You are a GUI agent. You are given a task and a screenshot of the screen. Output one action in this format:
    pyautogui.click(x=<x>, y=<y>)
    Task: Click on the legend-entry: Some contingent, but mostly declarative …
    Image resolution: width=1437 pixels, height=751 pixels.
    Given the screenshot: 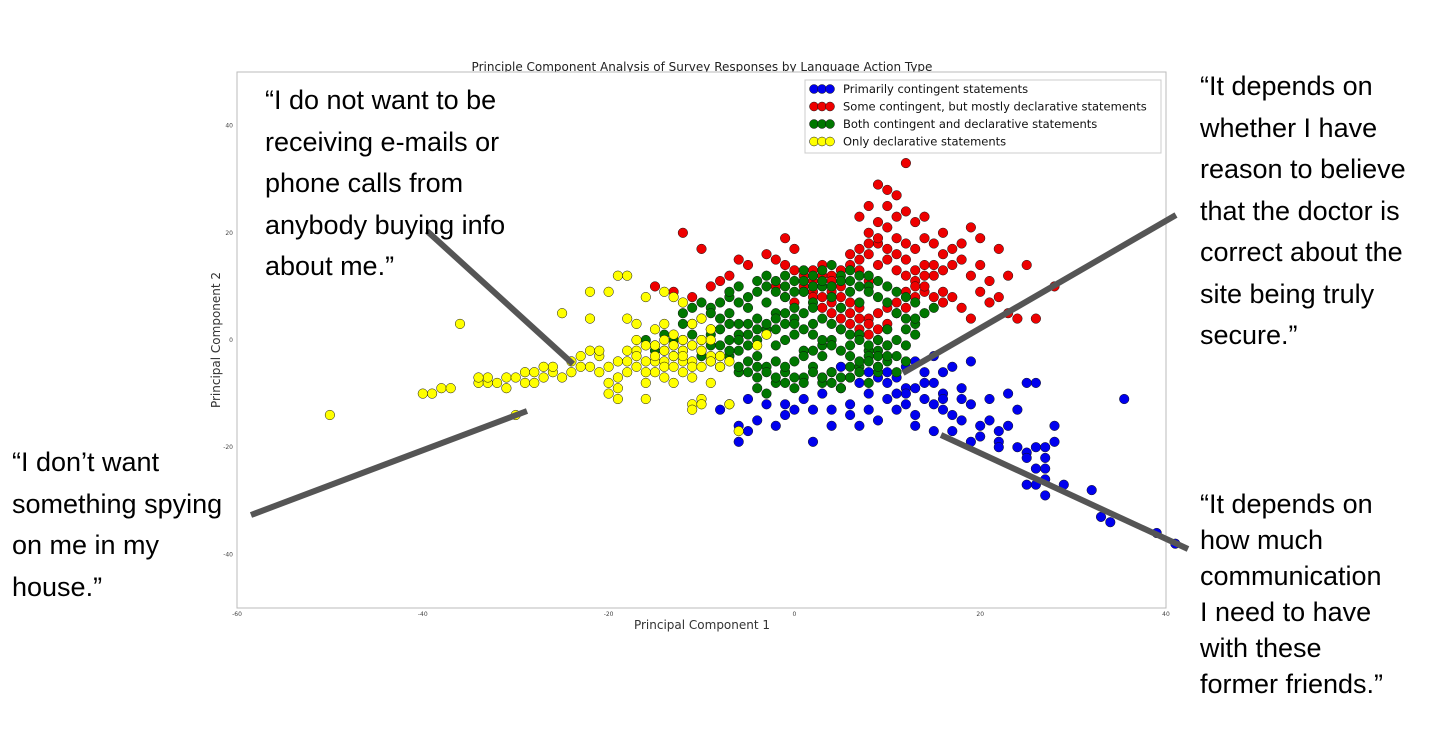 What is the action you would take?
    pyautogui.click(x=978, y=107)
    